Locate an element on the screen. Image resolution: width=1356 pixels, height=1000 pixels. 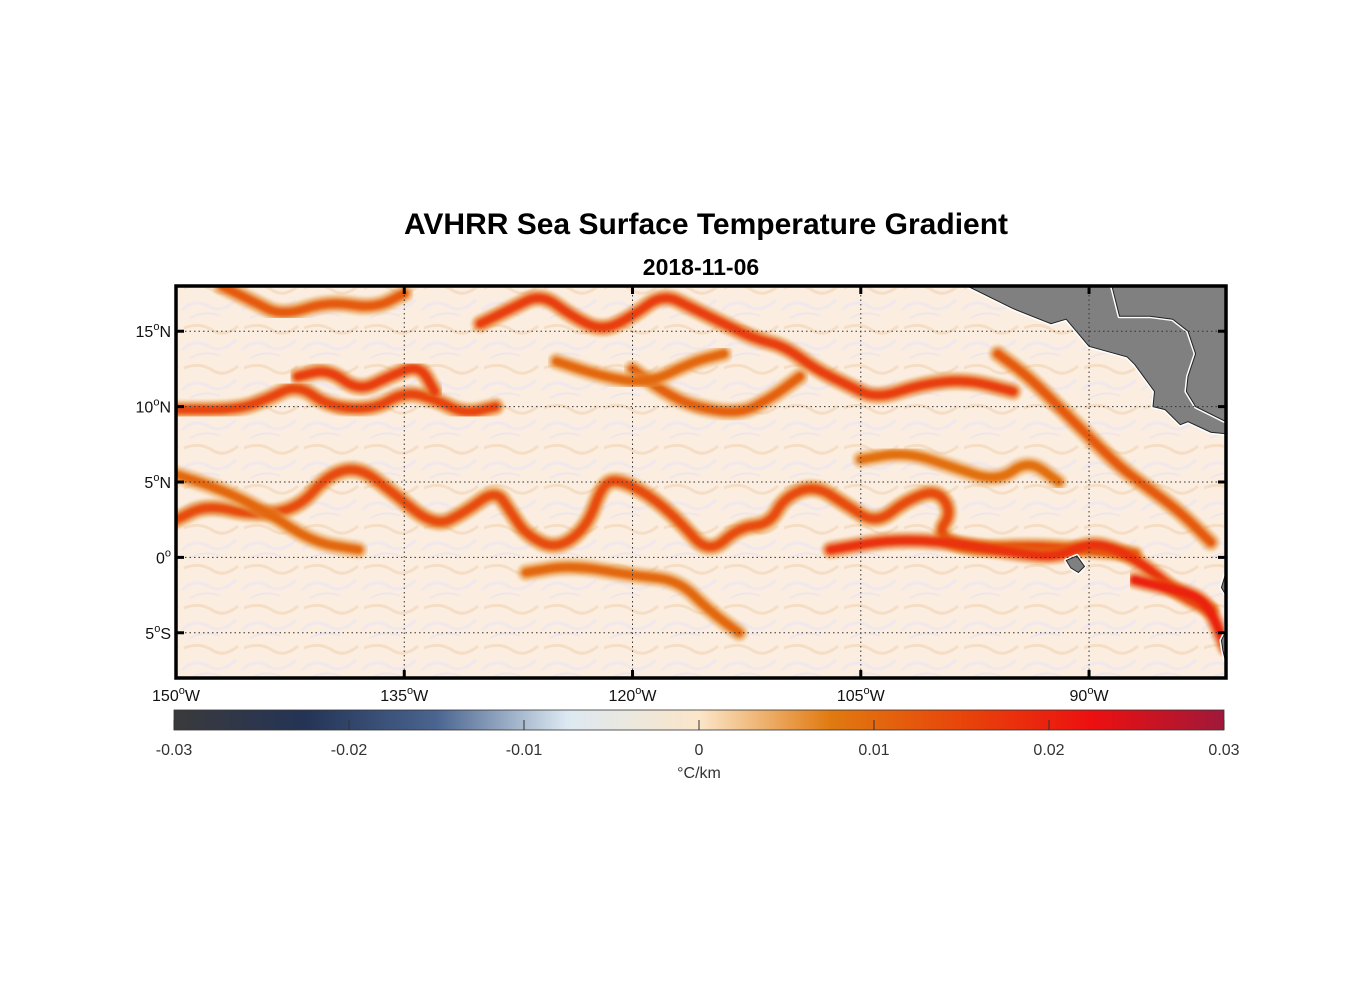
lat-label: 5oN is located at coordinates (157, 482).